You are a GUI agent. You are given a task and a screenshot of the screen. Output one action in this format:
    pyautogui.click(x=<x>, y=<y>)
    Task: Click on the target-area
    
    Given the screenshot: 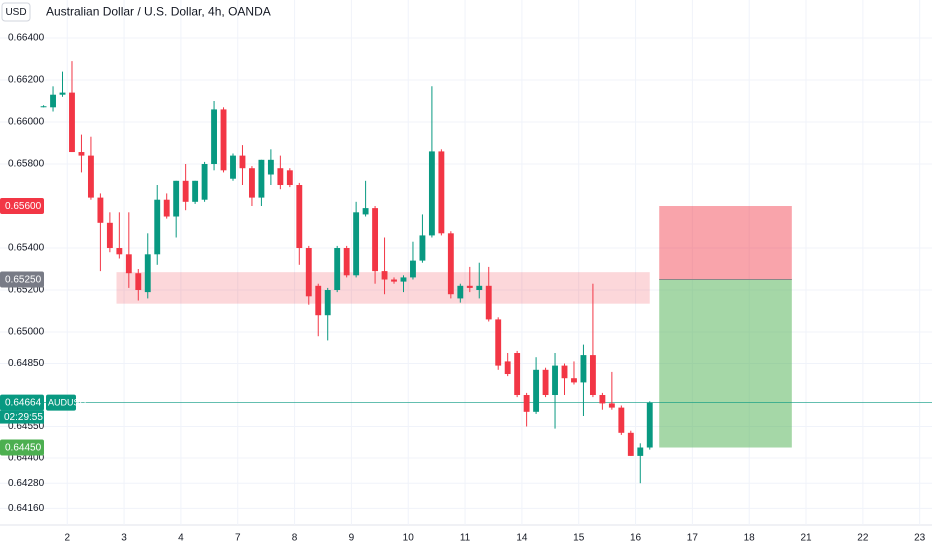 What is the action you would take?
    pyautogui.click(x=725, y=363)
    